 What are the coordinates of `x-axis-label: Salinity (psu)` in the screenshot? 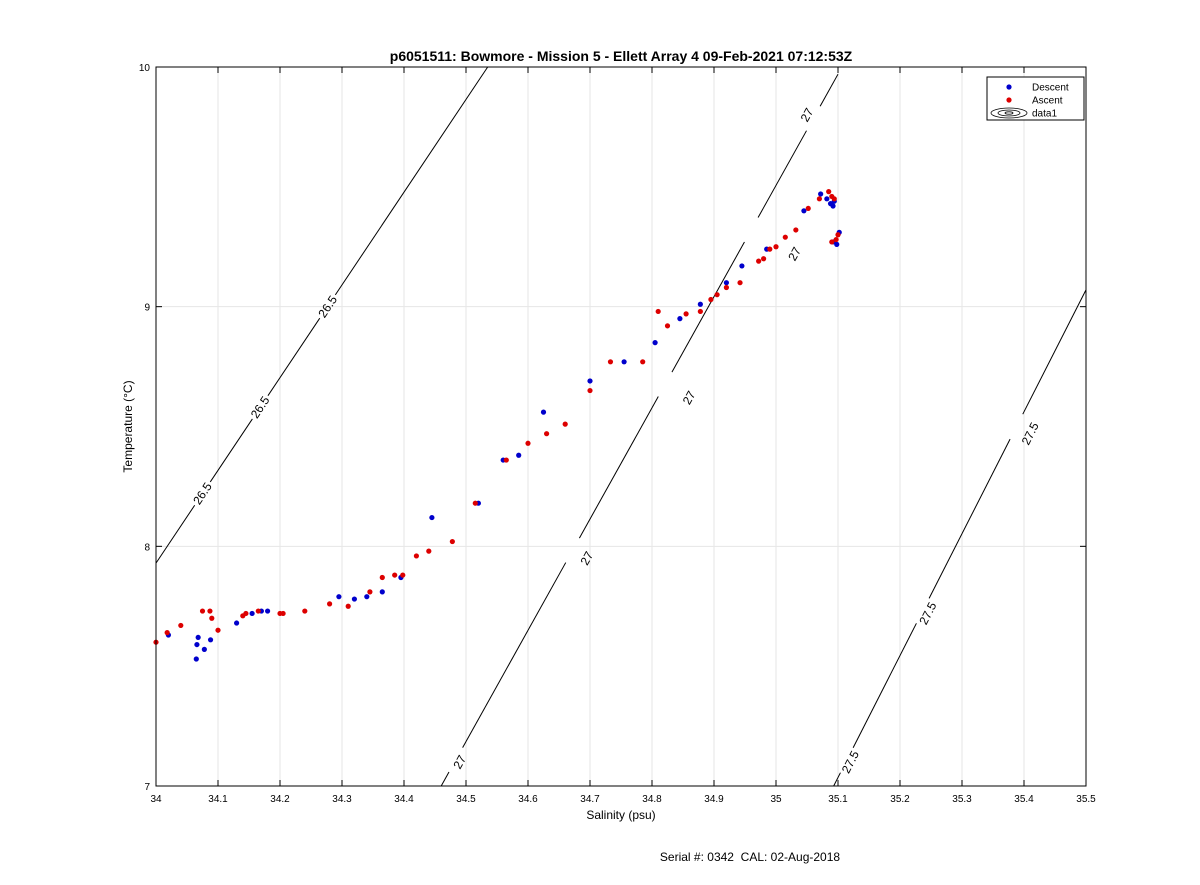 It's located at (620, 815).